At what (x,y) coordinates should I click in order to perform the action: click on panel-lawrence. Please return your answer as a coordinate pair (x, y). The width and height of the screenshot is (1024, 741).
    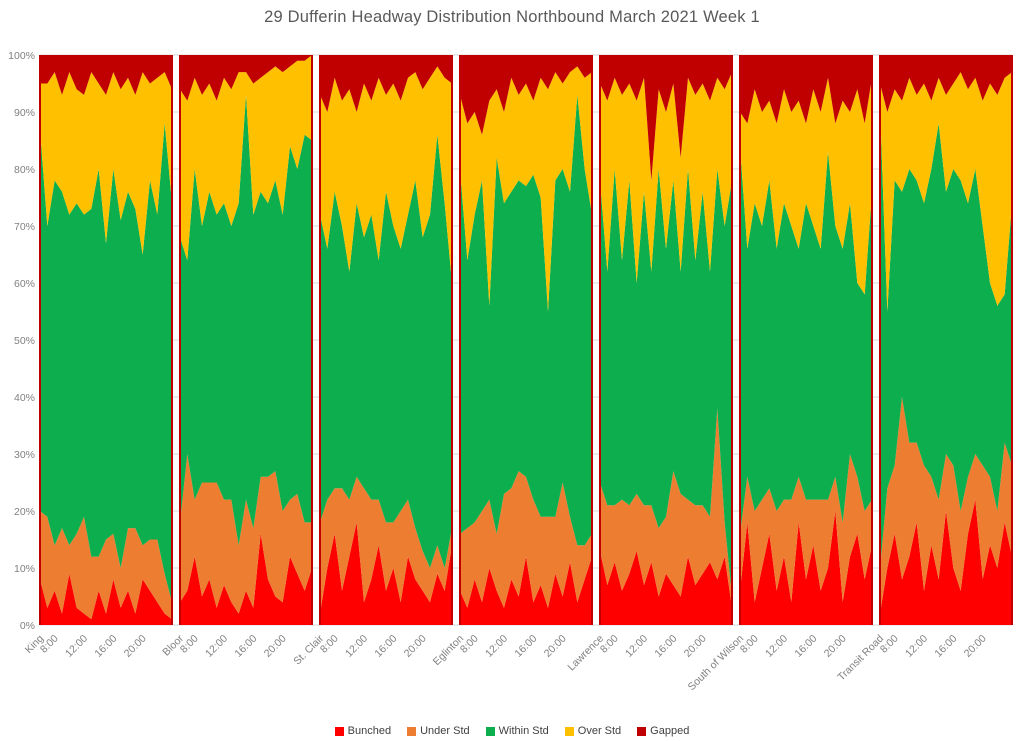
    Looking at the image, I should click on (666, 340).